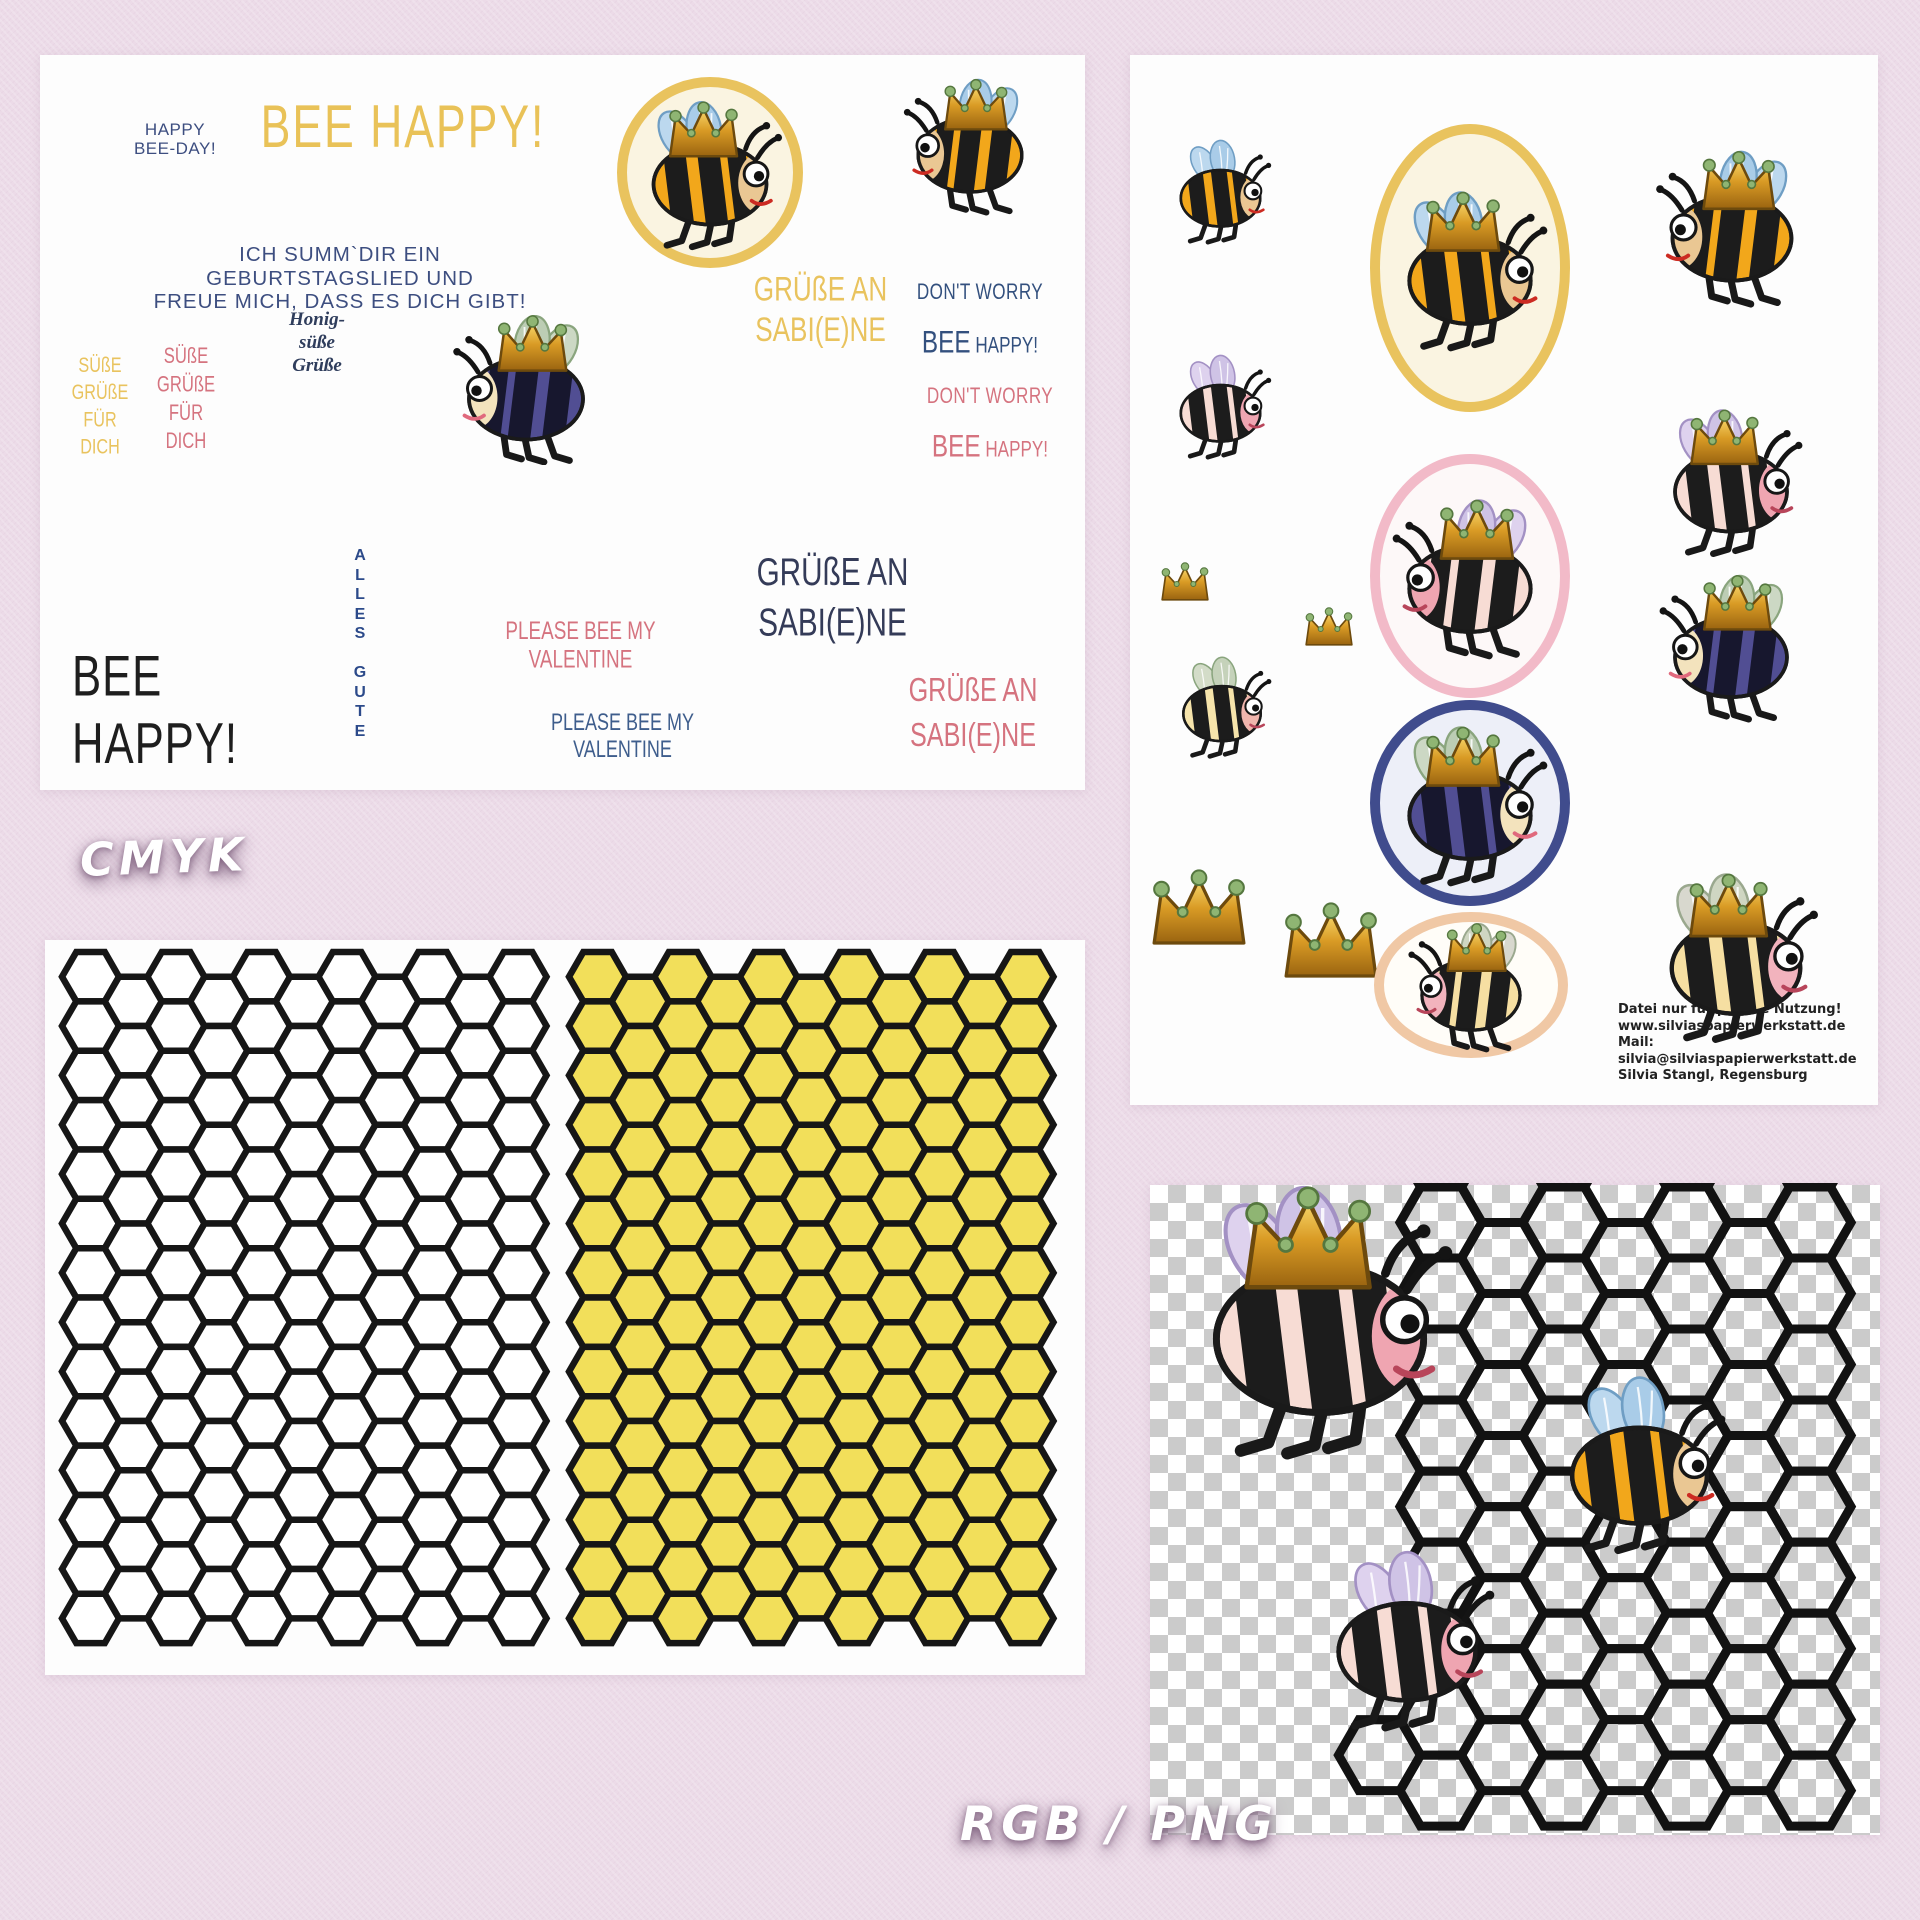  I want to click on honey-sweet-greetings-text: Honig- süße Grüße, so click(317, 342).